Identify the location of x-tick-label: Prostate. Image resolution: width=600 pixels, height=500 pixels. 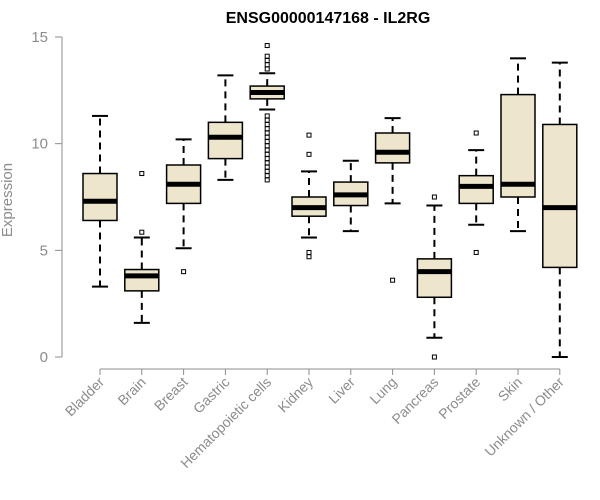
(459, 398).